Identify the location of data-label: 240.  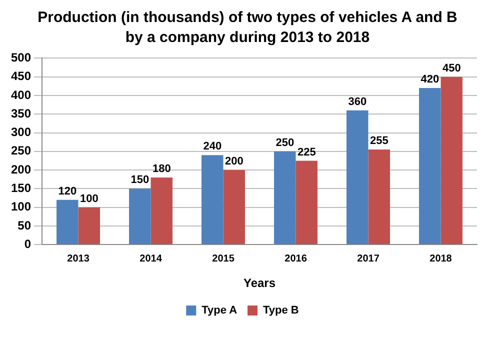
(212, 146).